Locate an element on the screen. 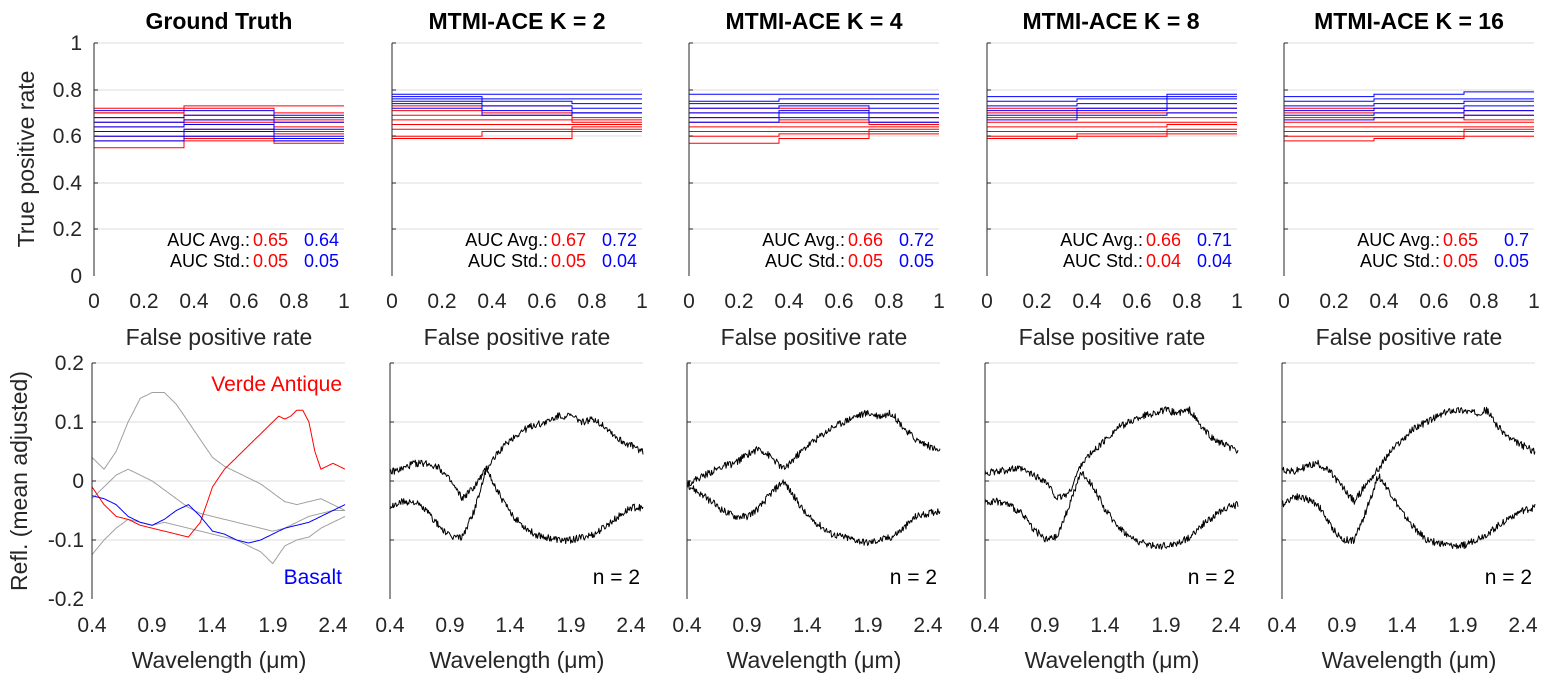  auc-std-red: 0.05 is located at coordinates (1460, 261).